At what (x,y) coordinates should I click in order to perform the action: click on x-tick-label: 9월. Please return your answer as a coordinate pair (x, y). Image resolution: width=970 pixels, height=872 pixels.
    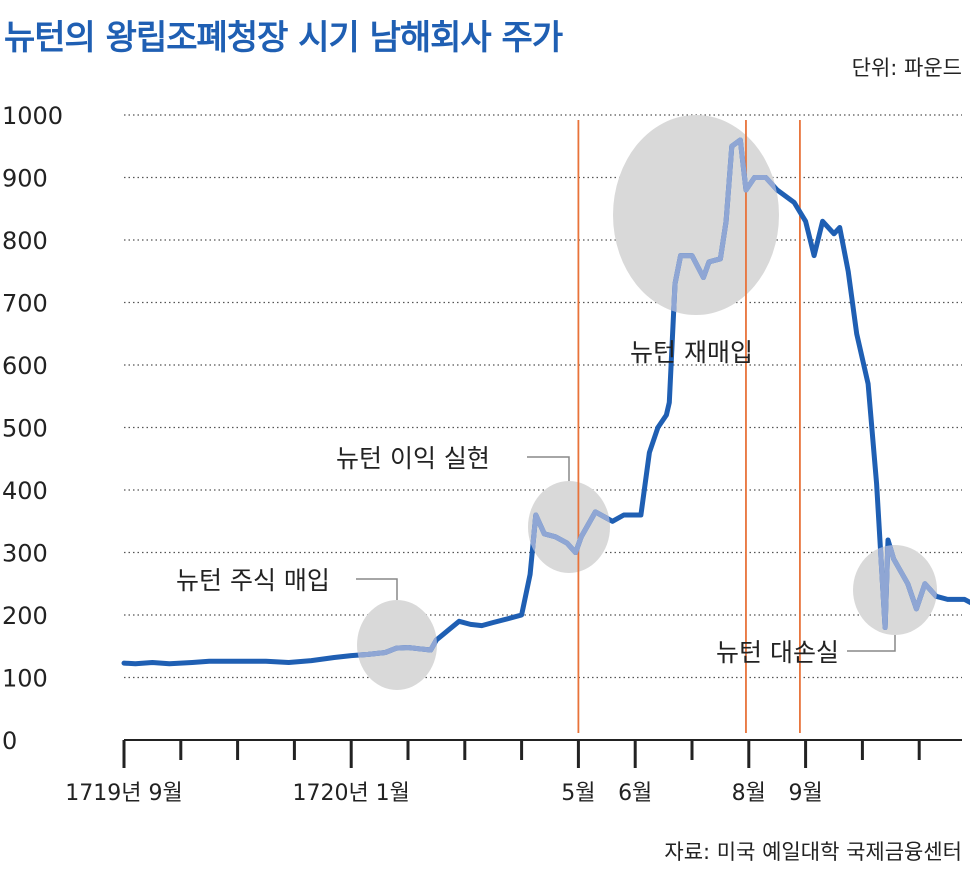
    Looking at the image, I should click on (805, 793).